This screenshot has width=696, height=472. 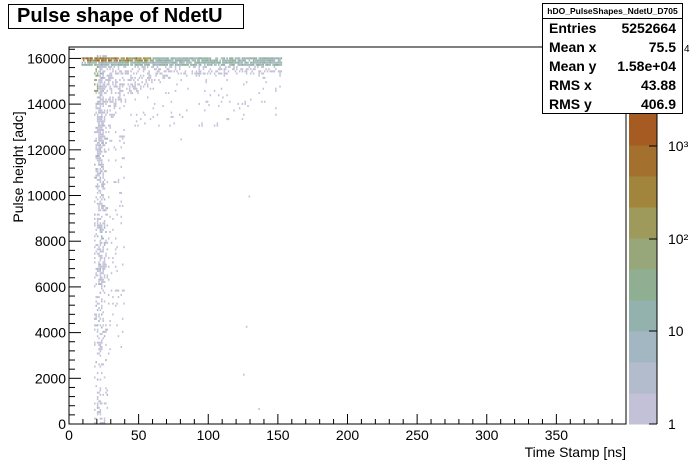 I want to click on y-tick-label: 6000, so click(x=50, y=287).